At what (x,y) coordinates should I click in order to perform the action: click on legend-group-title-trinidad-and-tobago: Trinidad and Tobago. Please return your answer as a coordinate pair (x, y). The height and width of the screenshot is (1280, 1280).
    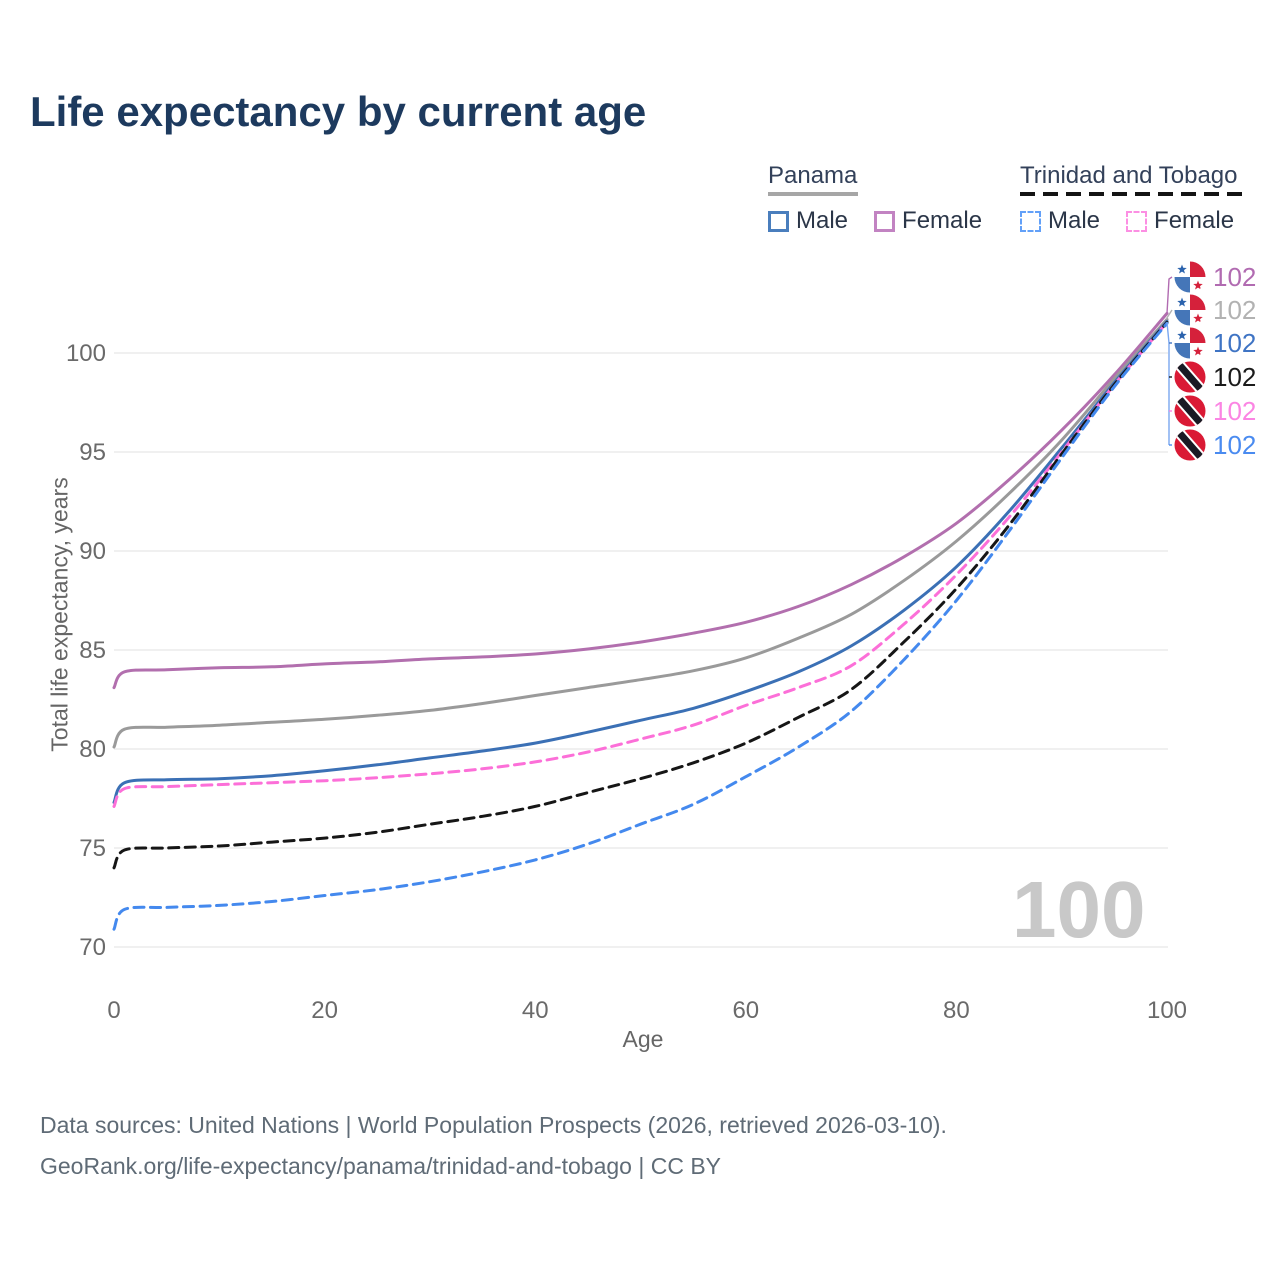
    Looking at the image, I should click on (1129, 175).